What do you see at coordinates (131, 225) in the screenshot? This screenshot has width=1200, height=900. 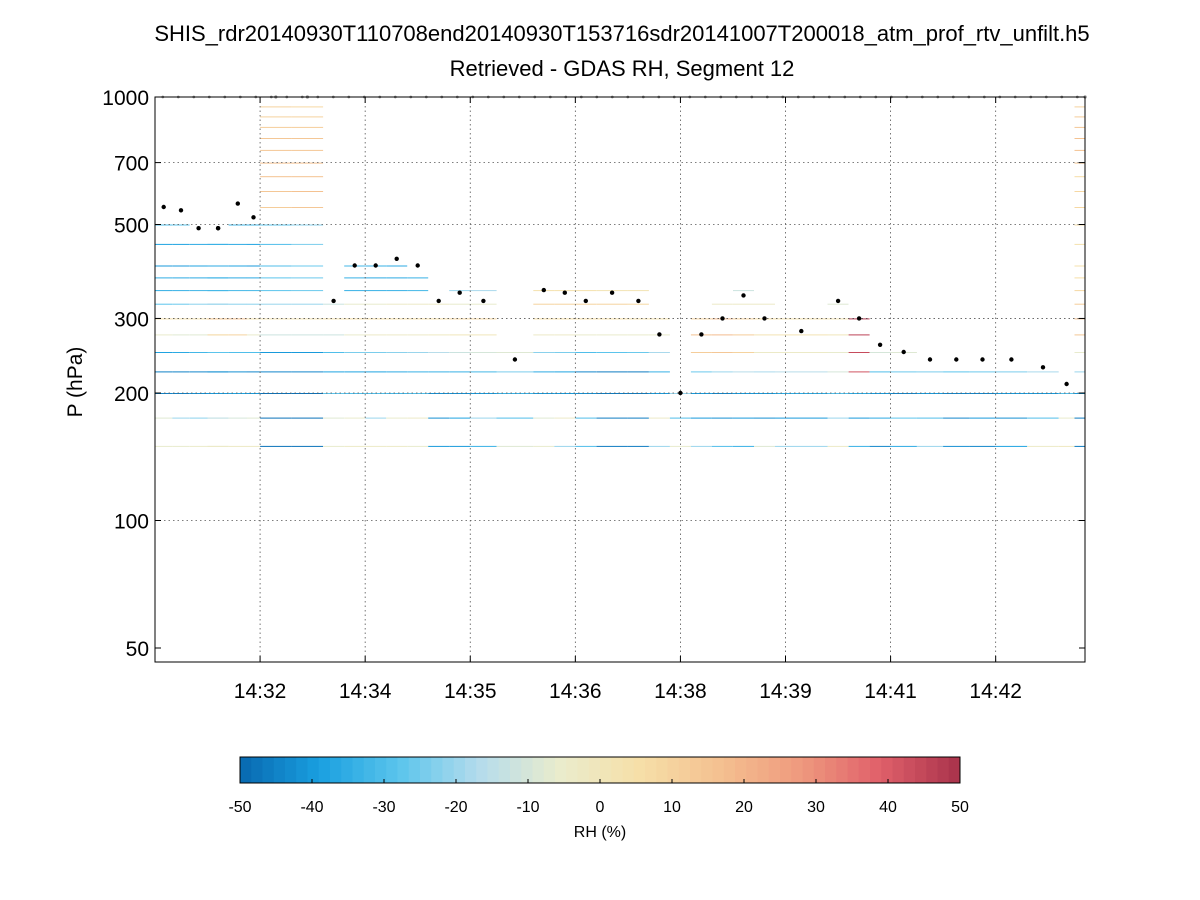 I see `y-tick-label: 500` at bounding box center [131, 225].